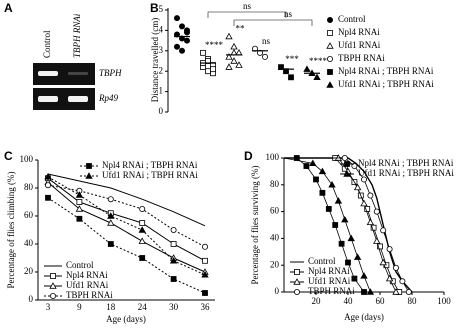 Image resolution: width=474 pixels, height=329 pixels. What do you see at coordinates (275, 184) in the screenshot?
I see `y-tick-label: 80` at bounding box center [275, 184].